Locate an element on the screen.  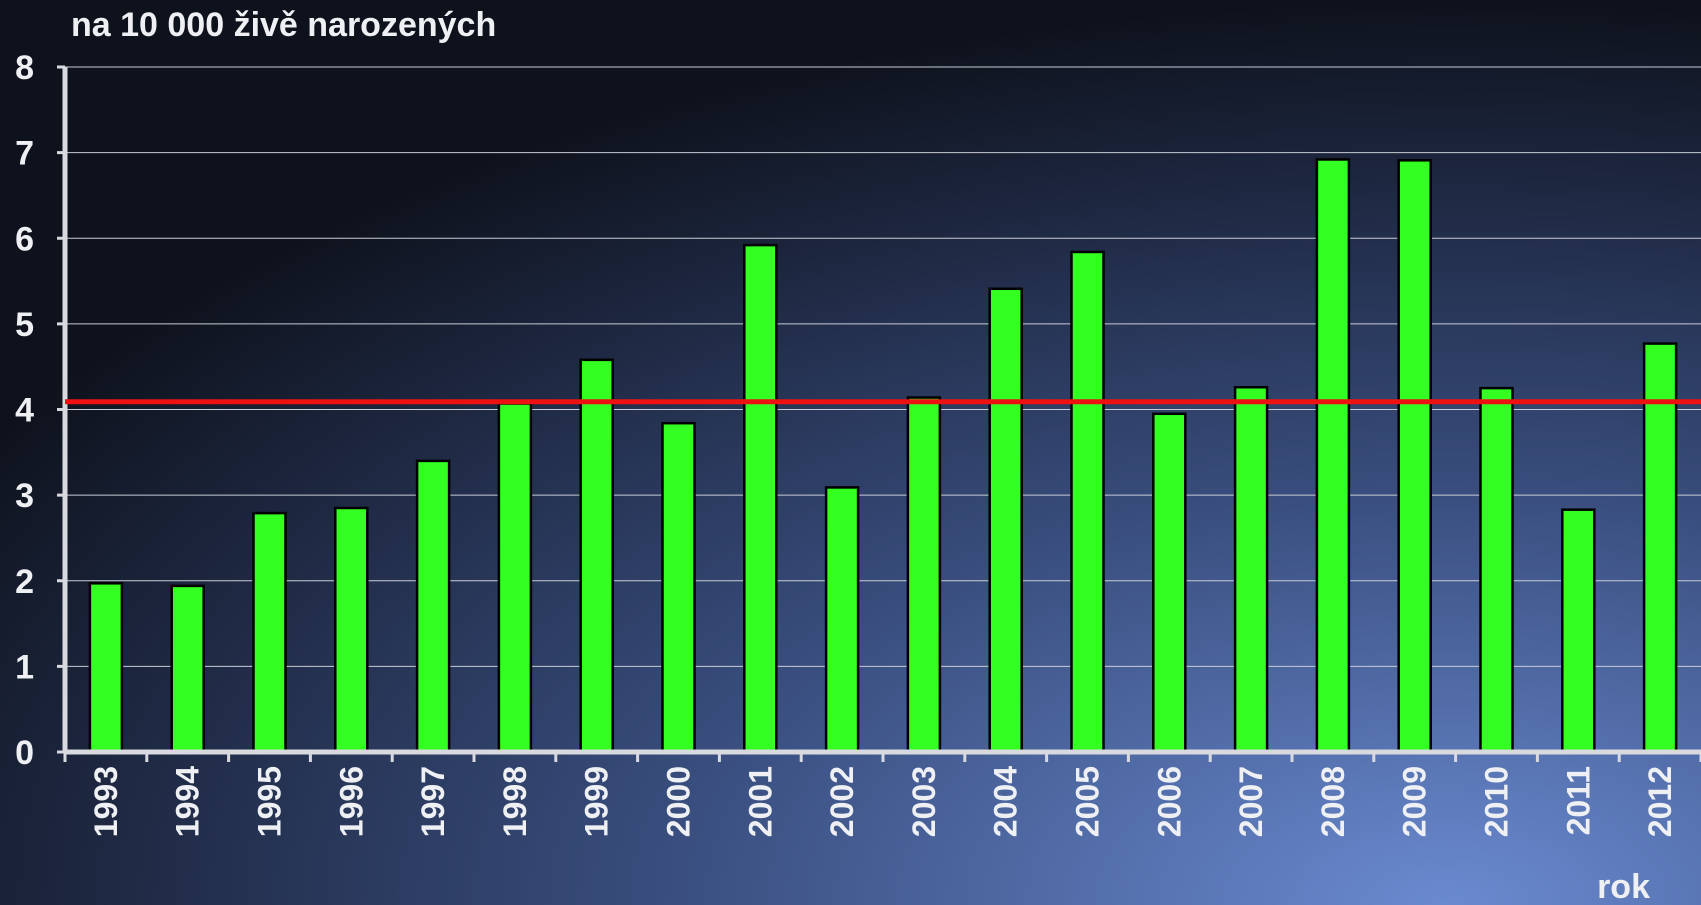
y-tick-label: 8 is located at coordinates (24, 68).